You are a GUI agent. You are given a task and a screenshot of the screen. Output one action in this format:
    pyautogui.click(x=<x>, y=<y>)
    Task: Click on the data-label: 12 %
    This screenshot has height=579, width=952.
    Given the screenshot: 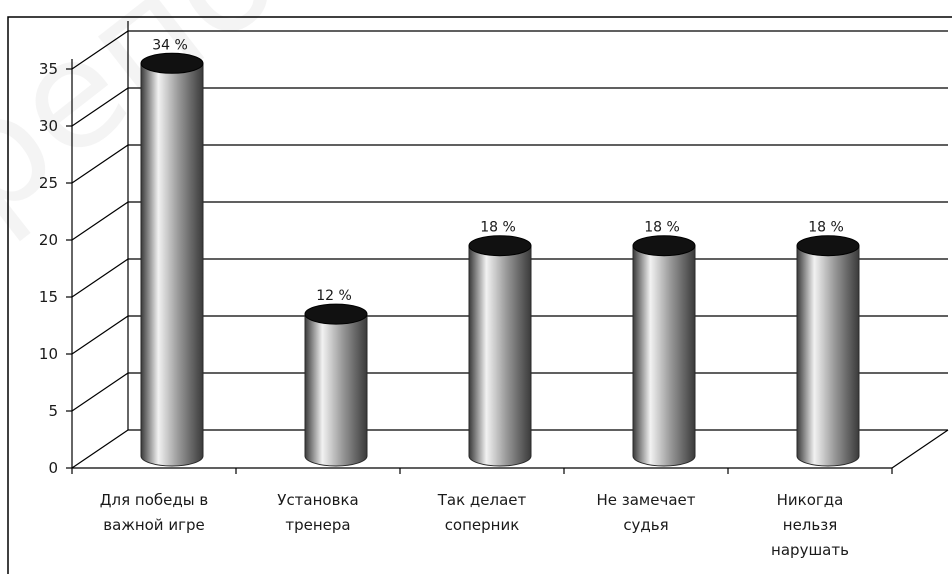 What is the action you would take?
    pyautogui.click(x=334, y=296)
    